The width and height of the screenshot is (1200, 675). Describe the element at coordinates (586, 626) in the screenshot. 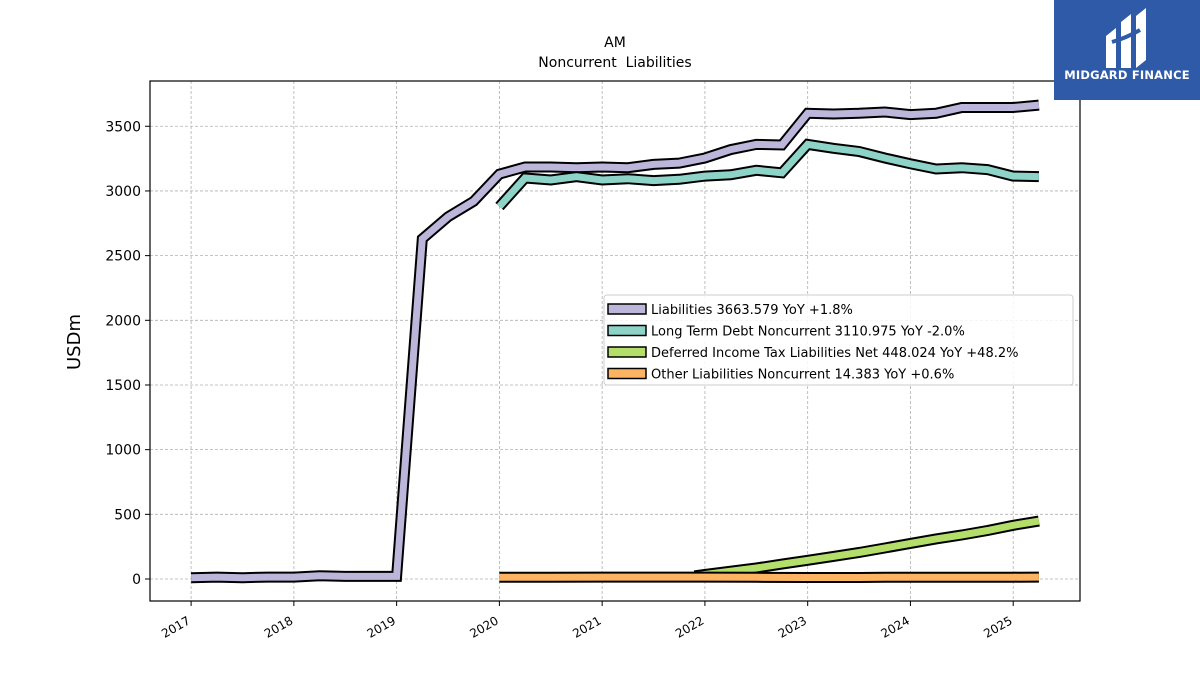

I see `x-tick-label: 2021` at that location.